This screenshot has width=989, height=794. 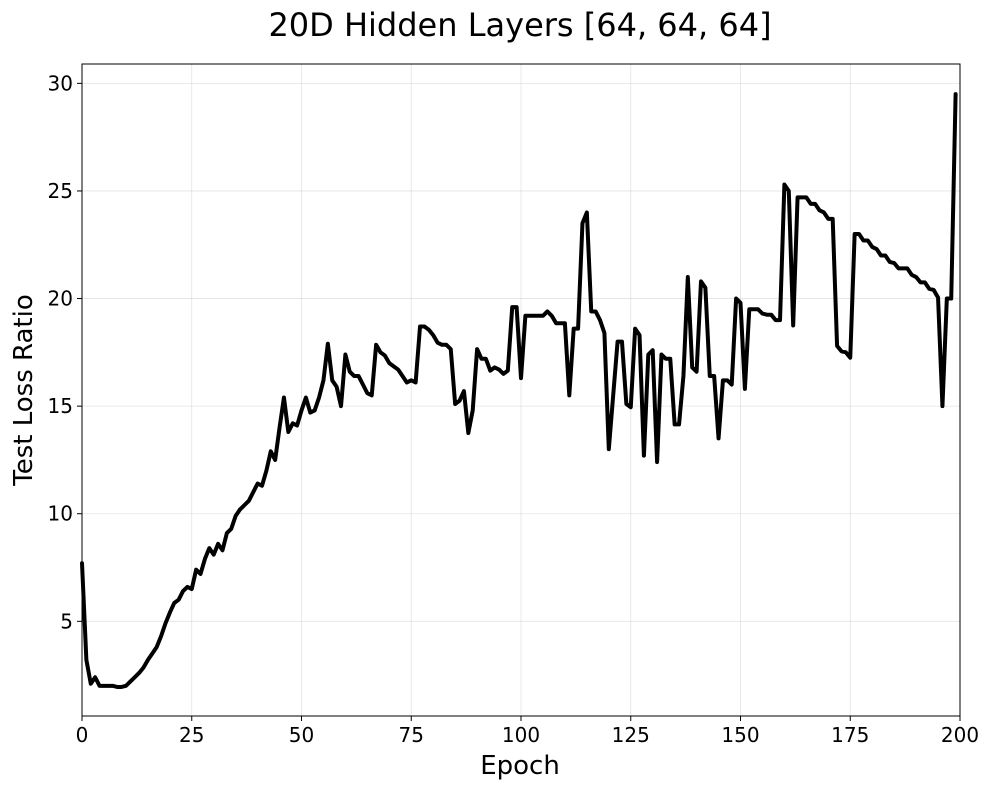 What do you see at coordinates (301, 735) in the screenshot?
I see `x-tick-label: 50` at bounding box center [301, 735].